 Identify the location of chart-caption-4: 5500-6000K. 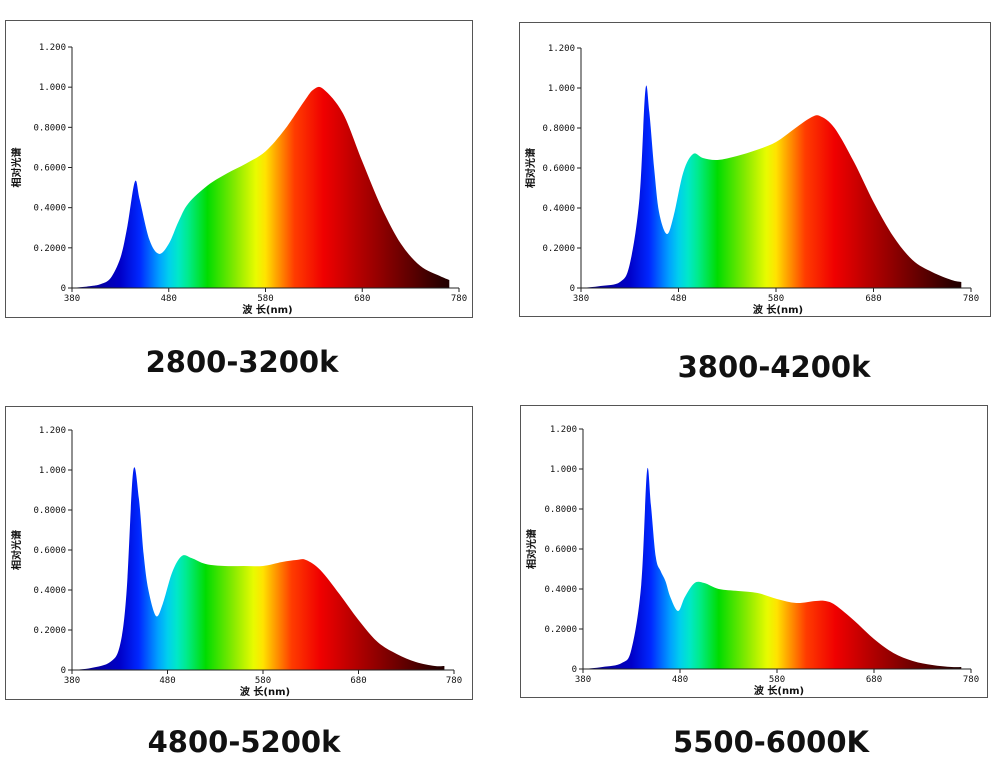
(771, 742).